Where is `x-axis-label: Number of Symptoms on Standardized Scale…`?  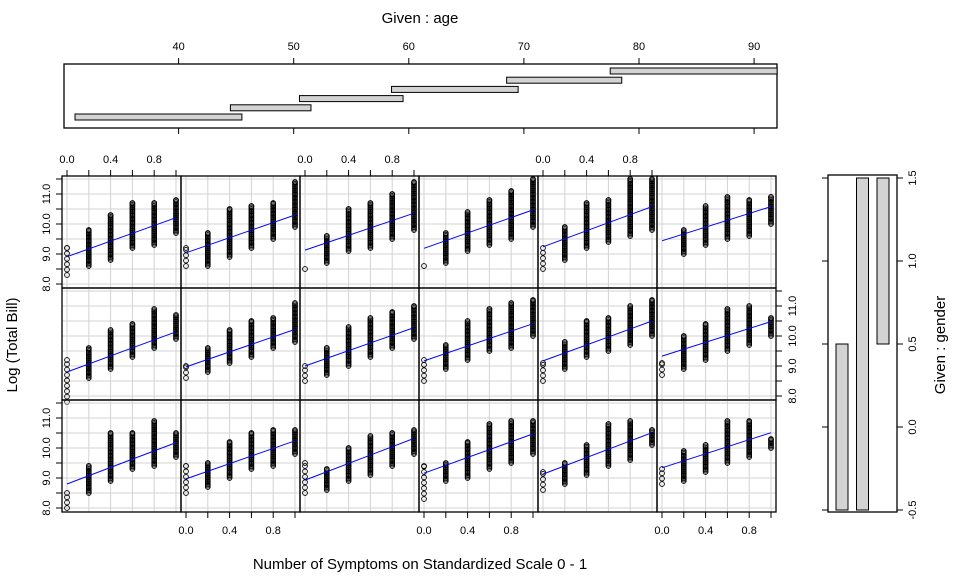 x-axis-label: Number of Symptoms on Standardized Scale… is located at coordinates (420, 564).